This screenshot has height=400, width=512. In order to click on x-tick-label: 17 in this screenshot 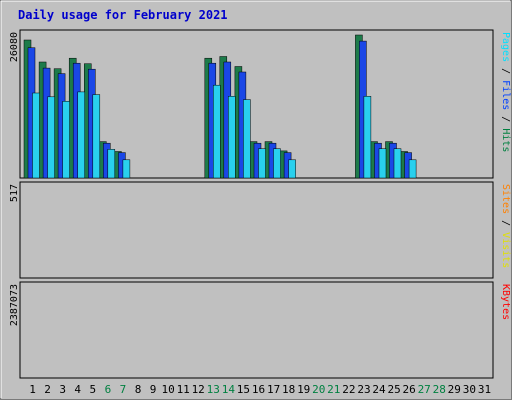, I will do `click(273, 389)`.